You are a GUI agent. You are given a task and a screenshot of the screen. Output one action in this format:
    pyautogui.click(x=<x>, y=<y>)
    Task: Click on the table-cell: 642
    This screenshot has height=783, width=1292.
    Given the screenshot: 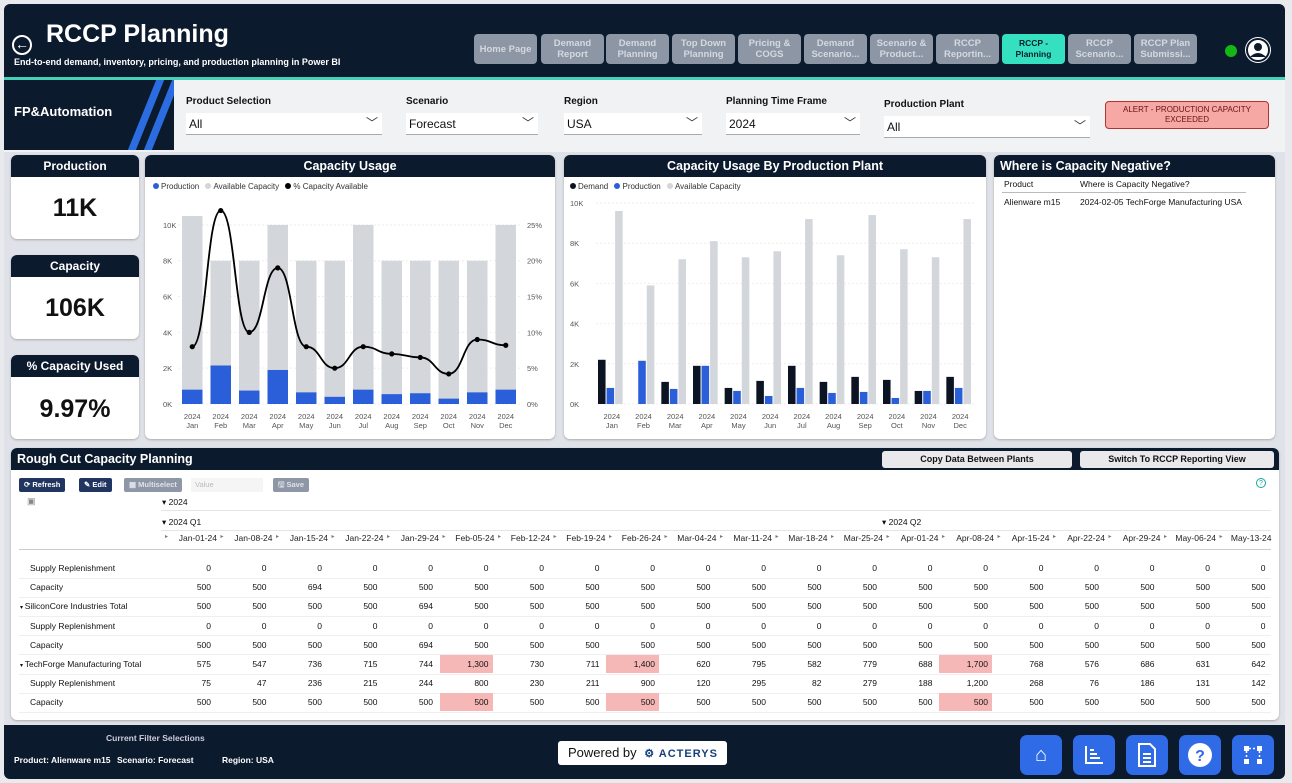 What is the action you would take?
    pyautogui.click(x=1258, y=664)
    